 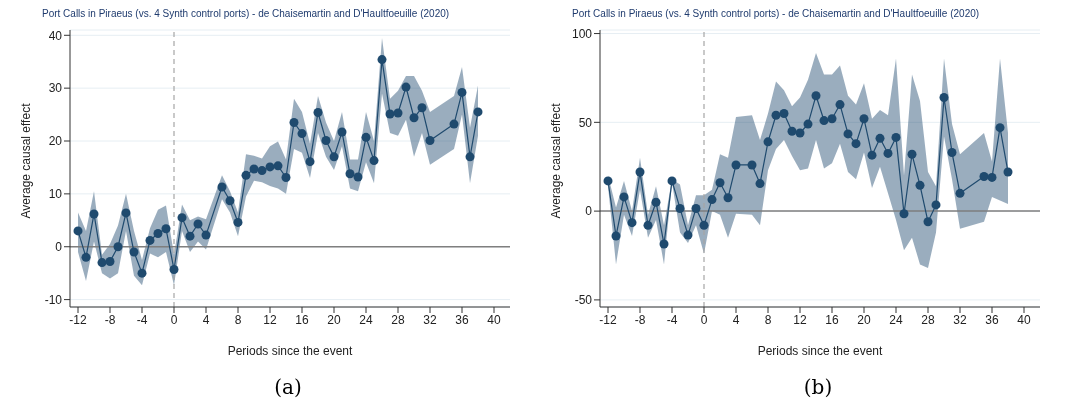 What do you see at coordinates (246, 14) in the screenshot?
I see `chart-title: Port Calls in Piraeus (vs. 4 Synth control ports) - de Chaisemartin and D'Haultfoeuille (2020)` at bounding box center [246, 14].